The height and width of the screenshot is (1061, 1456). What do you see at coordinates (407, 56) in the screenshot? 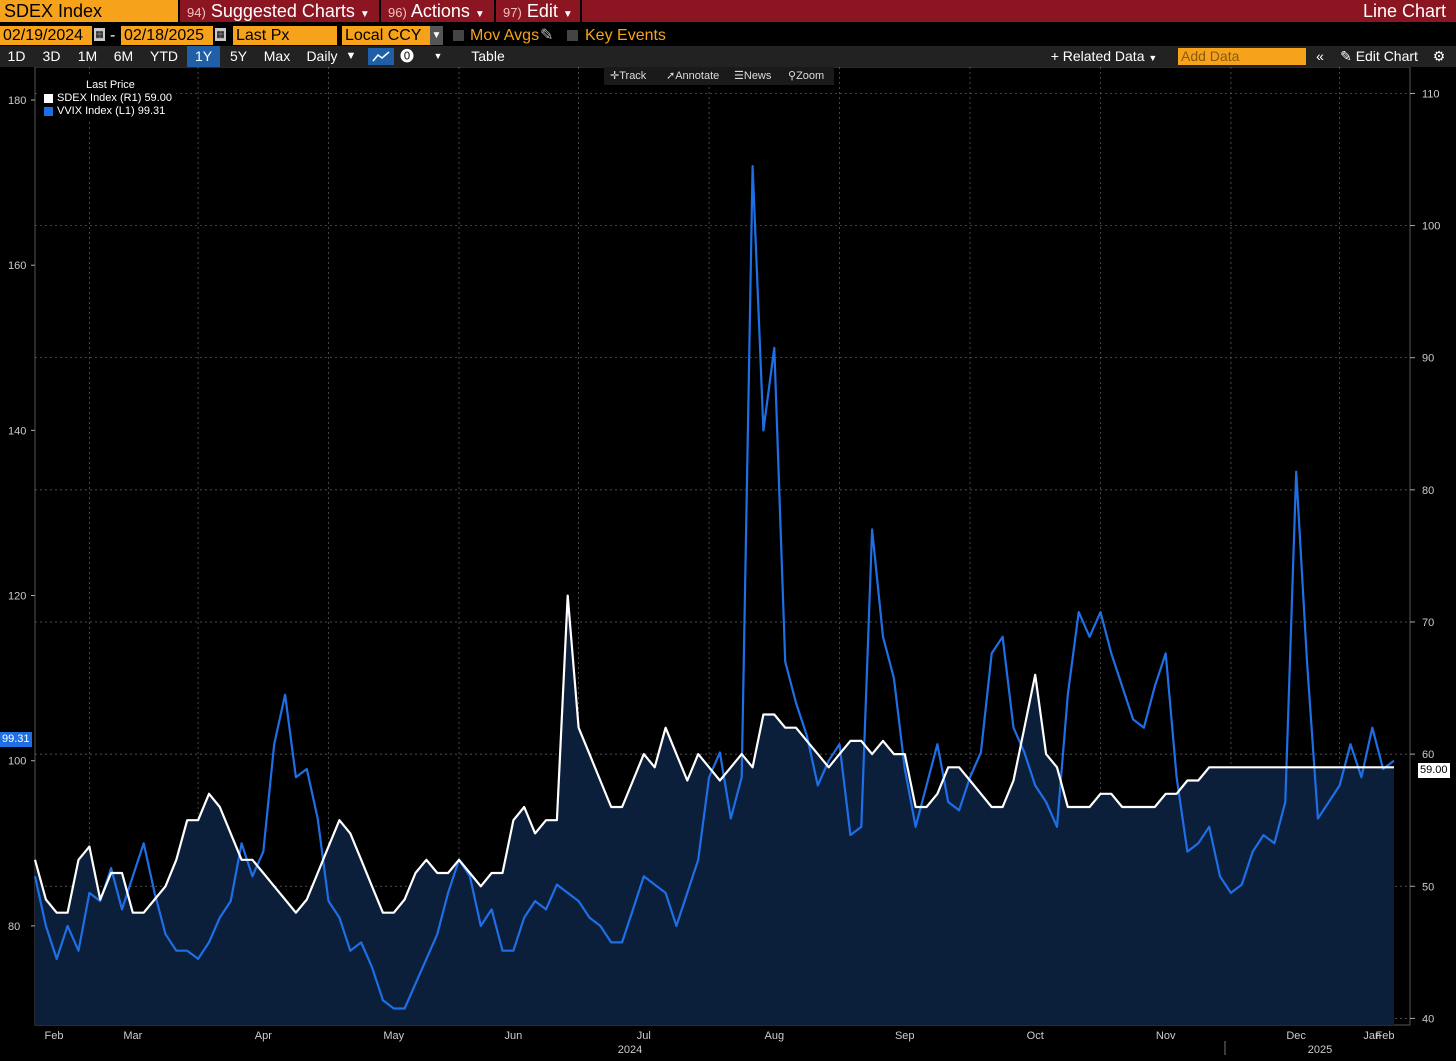
I see `candlestick-icon: ⓿` at bounding box center [407, 56].